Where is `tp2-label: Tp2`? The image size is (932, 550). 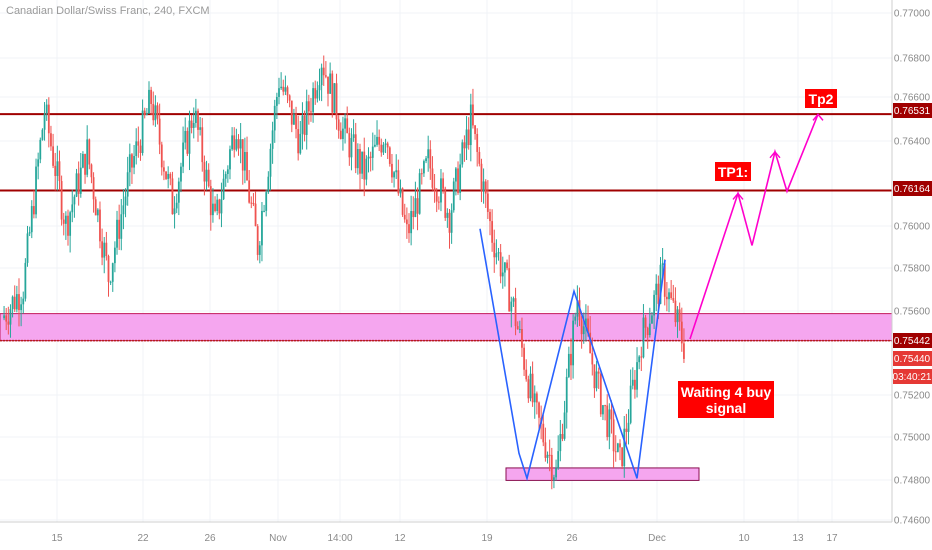 tp2-label: Tp2 is located at coordinates (821, 98).